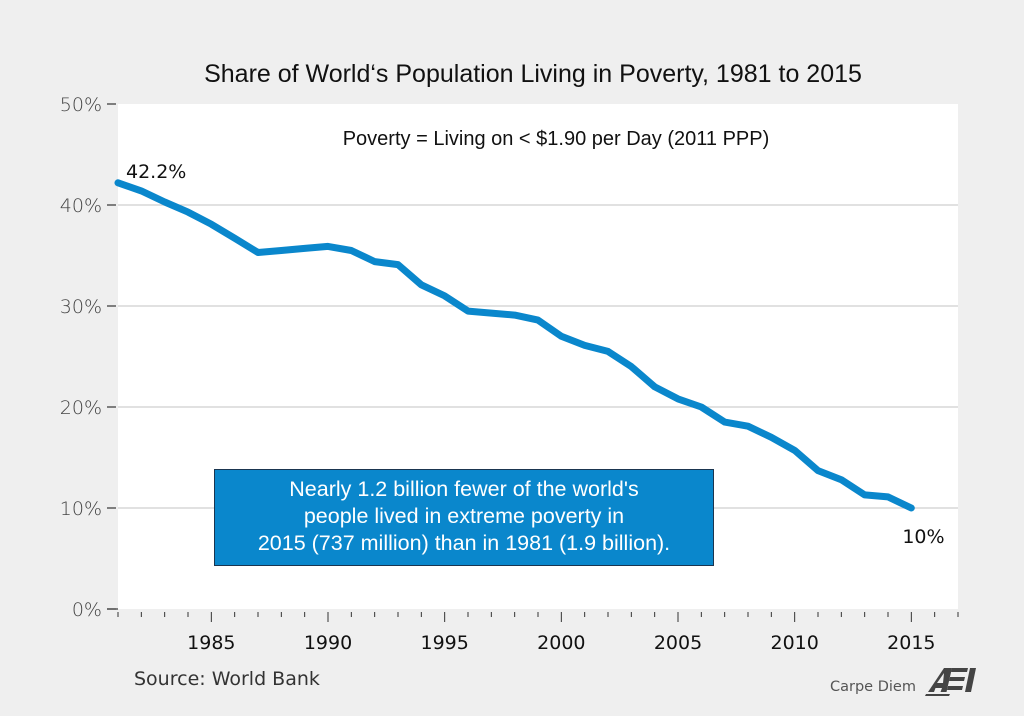  I want to click on x-tick-label: 1995, so click(444, 643).